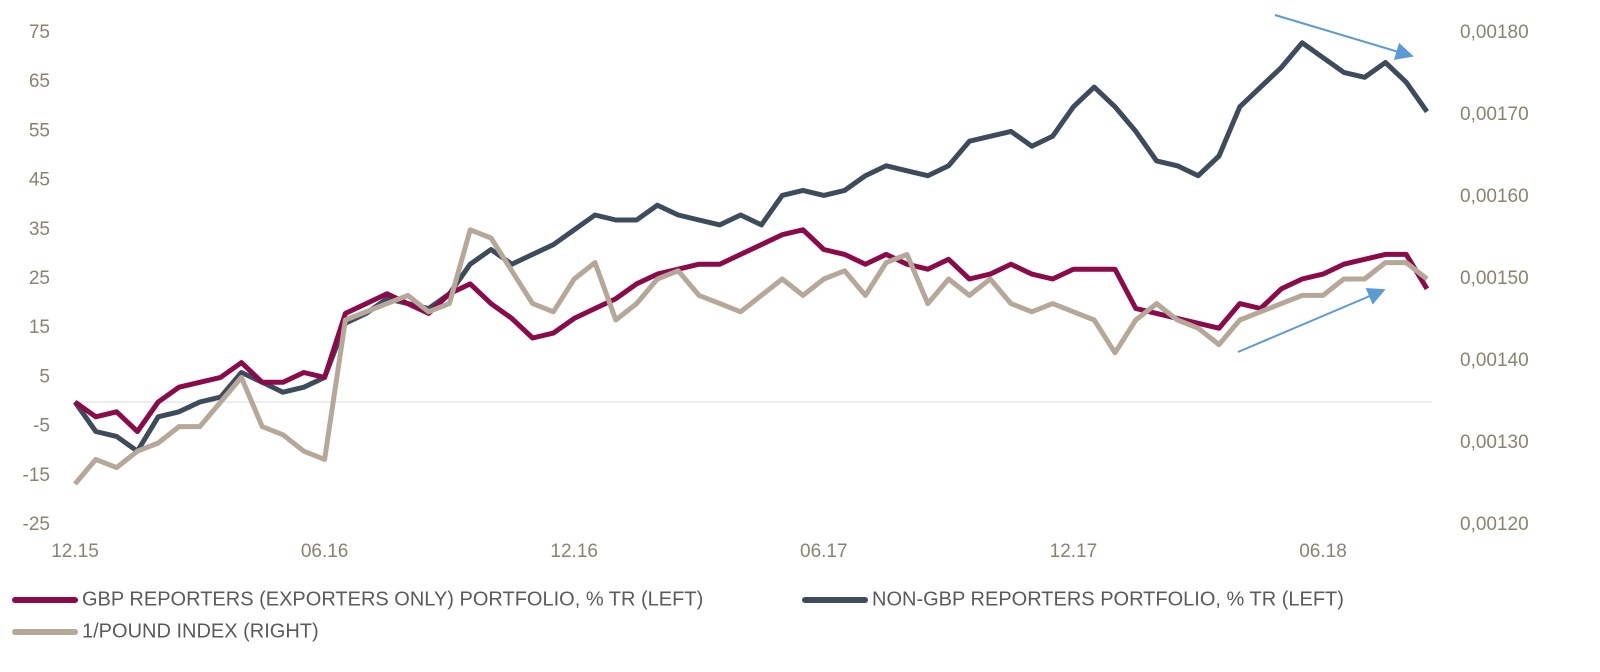 This screenshot has width=1600, height=672. I want to click on y-tick-label: 65, so click(39, 81).